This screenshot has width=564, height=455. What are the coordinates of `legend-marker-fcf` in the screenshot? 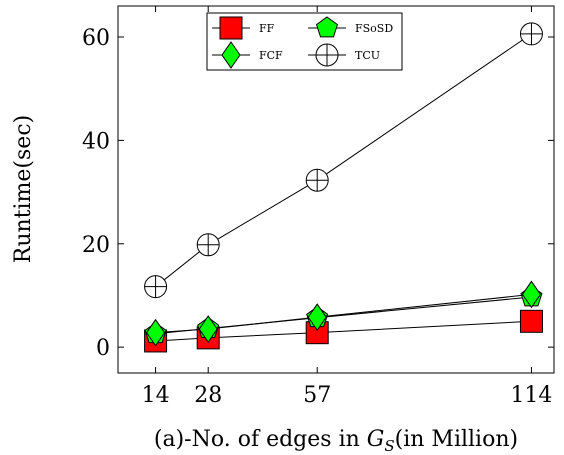 It's located at (231, 55).